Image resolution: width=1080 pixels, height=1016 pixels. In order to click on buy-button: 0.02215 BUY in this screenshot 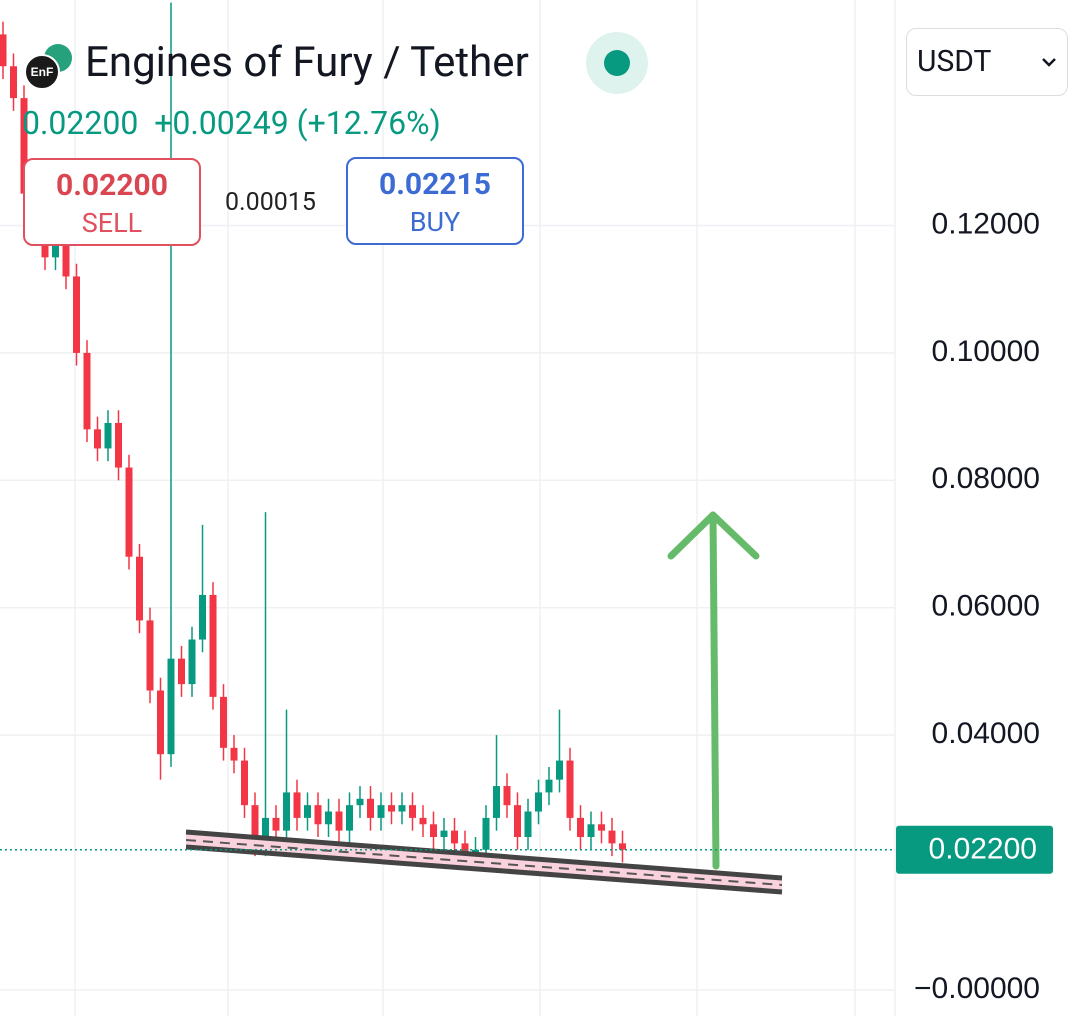, I will do `click(435, 201)`.